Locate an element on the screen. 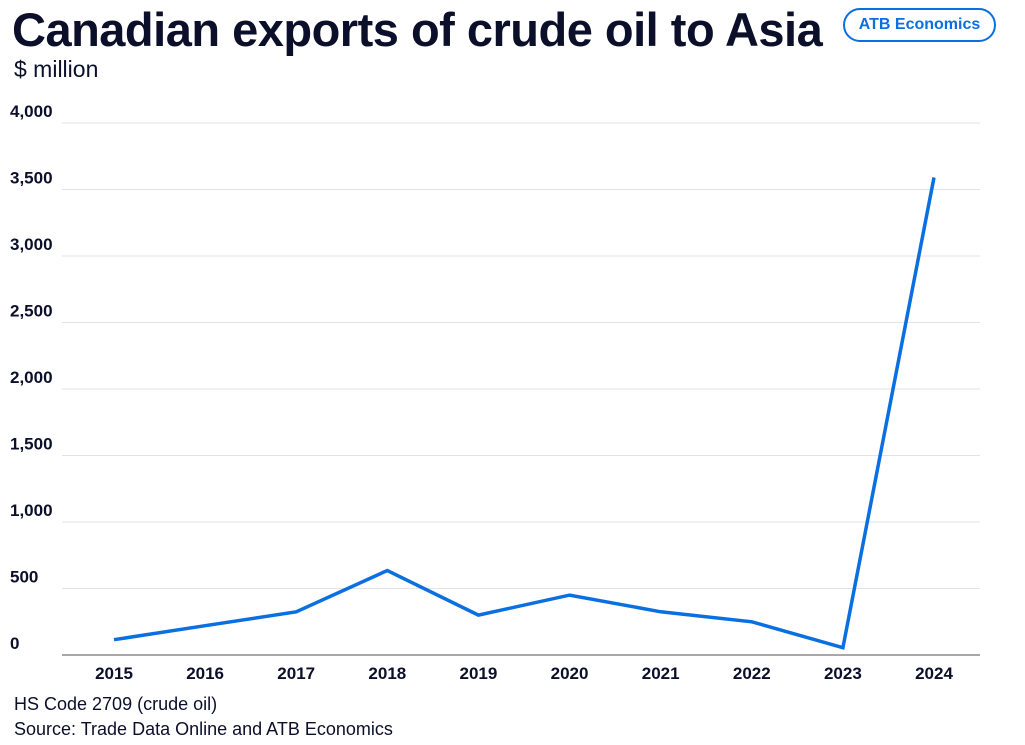 This screenshot has height=745, width=1025. x-tick-label: 2021 is located at coordinates (661, 673).